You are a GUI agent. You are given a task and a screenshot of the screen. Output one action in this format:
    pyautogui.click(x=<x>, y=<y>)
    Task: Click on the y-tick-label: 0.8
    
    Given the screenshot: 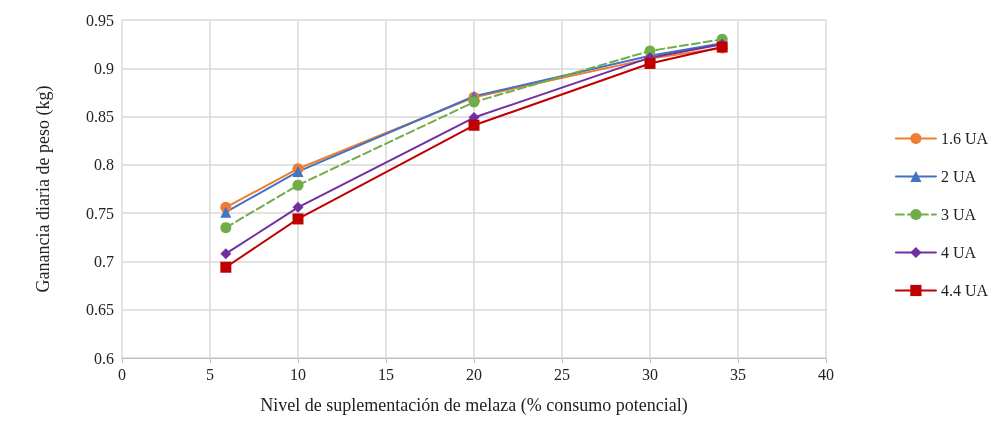 What is the action you would take?
    pyautogui.click(x=104, y=165)
    